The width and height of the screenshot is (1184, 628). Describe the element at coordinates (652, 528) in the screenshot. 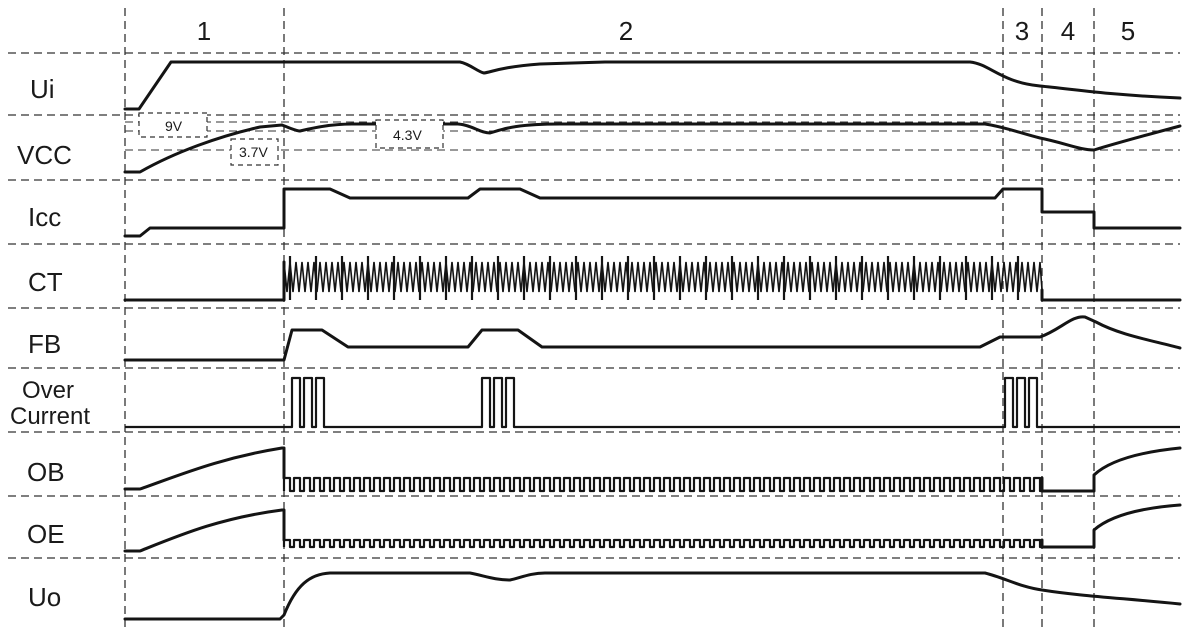

I see `oe-waveform-envelope` at that location.